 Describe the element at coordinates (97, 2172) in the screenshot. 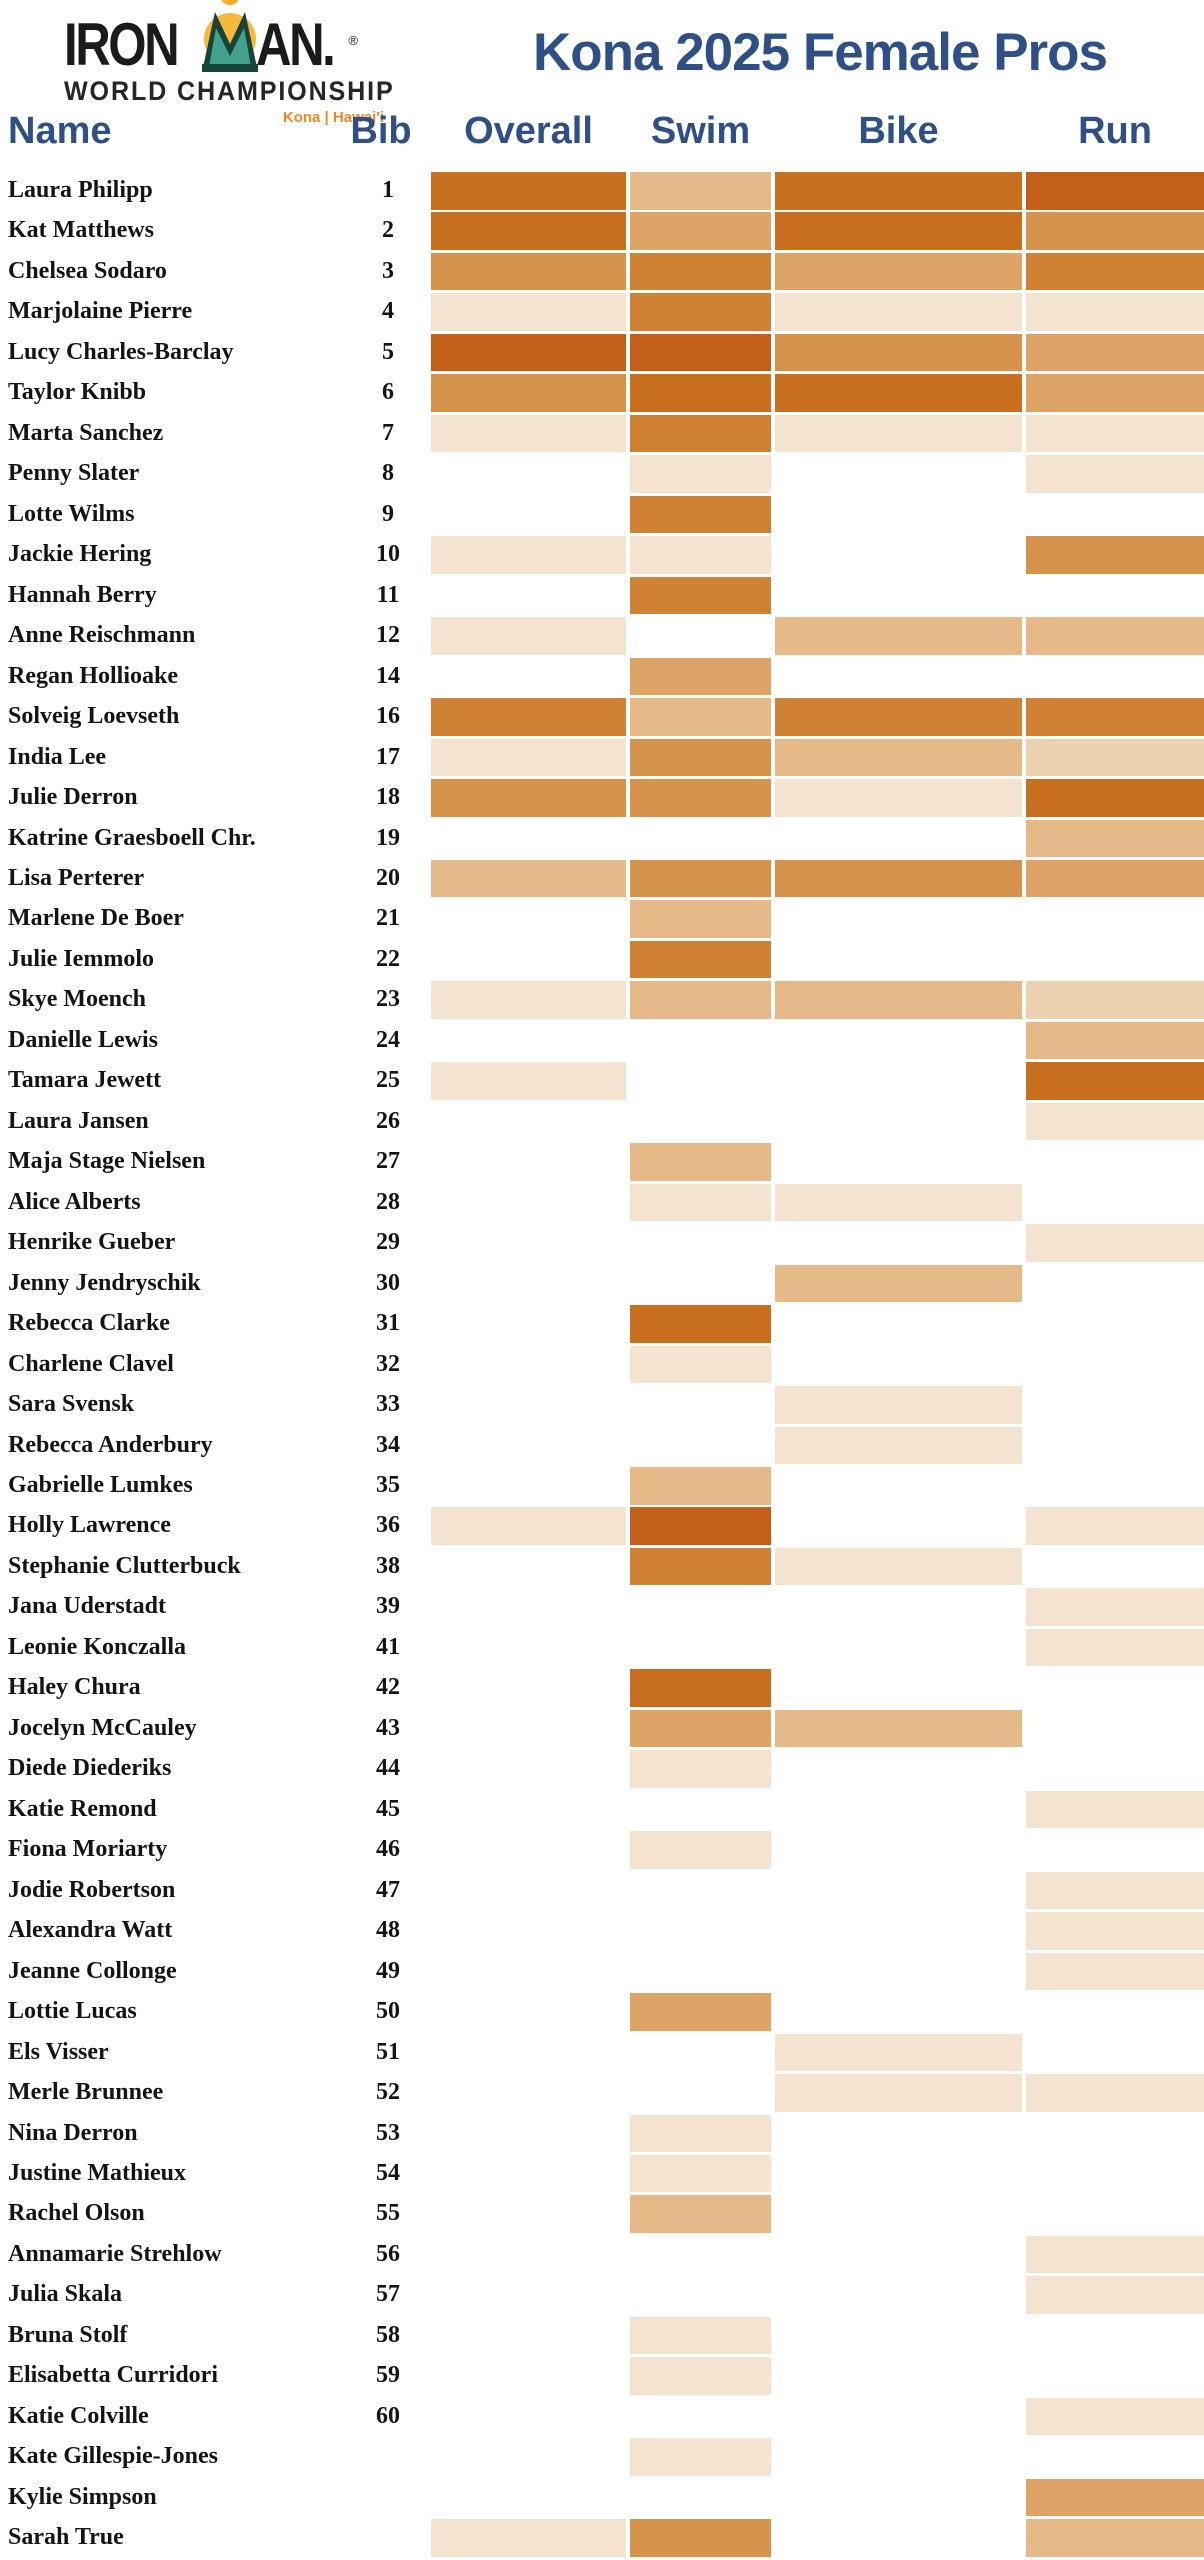

I see `athlete-name: Justine Mathieux` at that location.